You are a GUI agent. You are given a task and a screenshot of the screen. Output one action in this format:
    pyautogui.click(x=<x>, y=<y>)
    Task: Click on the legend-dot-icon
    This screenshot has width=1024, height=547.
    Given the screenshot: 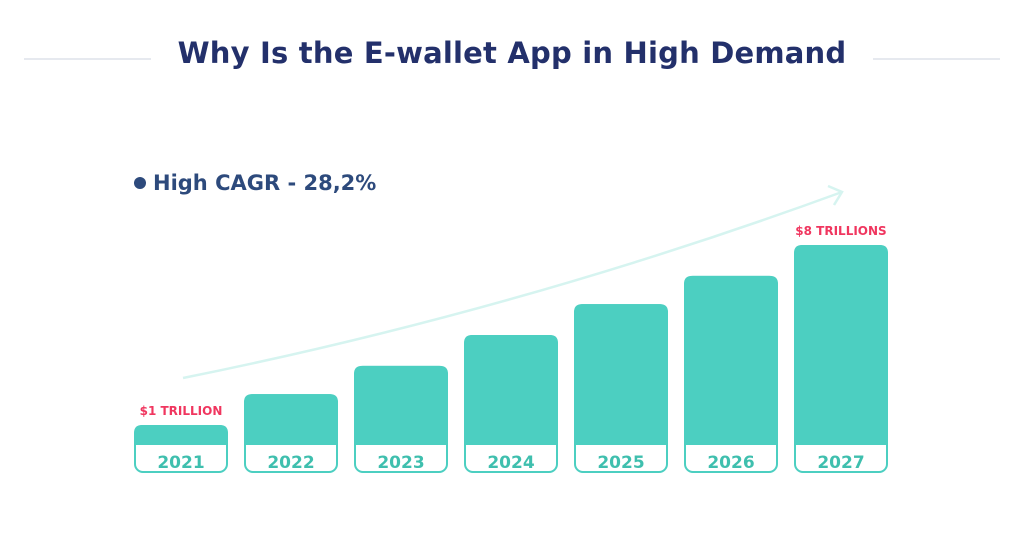 What is the action you would take?
    pyautogui.click(x=140, y=183)
    